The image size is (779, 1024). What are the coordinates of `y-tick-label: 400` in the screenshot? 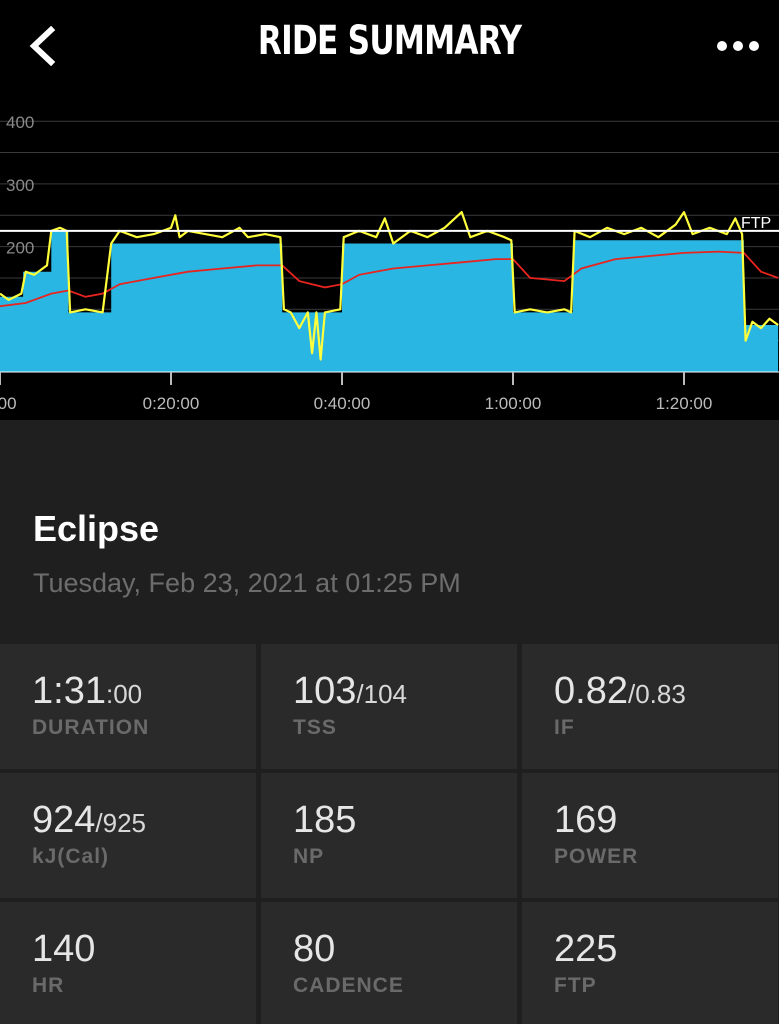 It's located at (20, 122).